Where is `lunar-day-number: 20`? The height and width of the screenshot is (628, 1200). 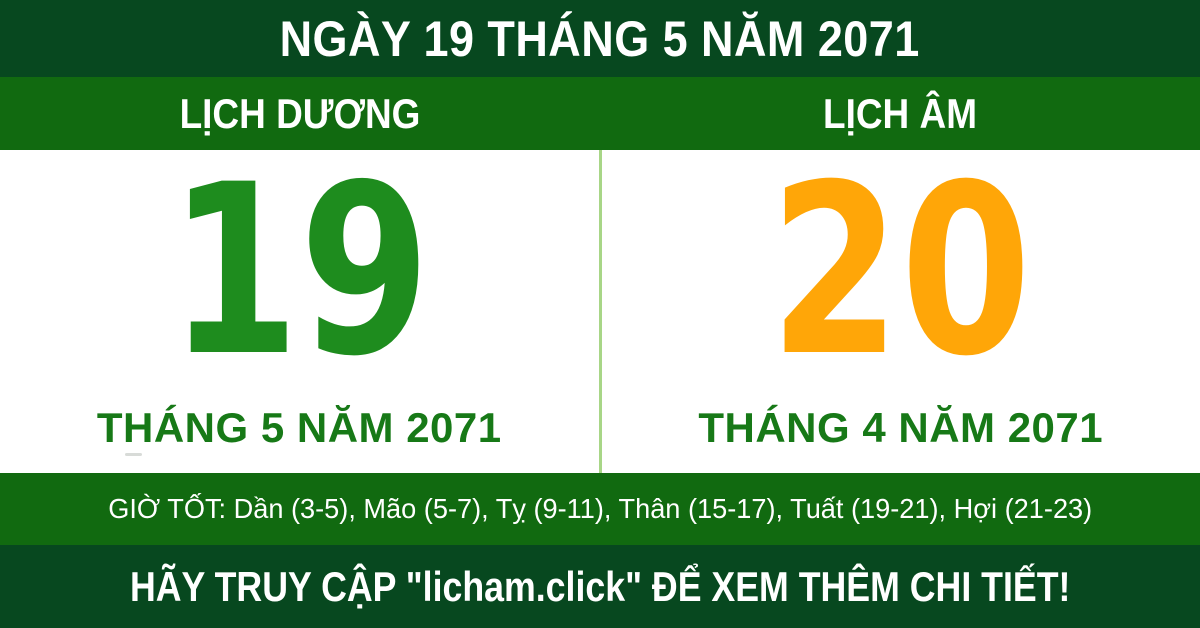
lunar-day-number: 20 is located at coordinates (900, 271).